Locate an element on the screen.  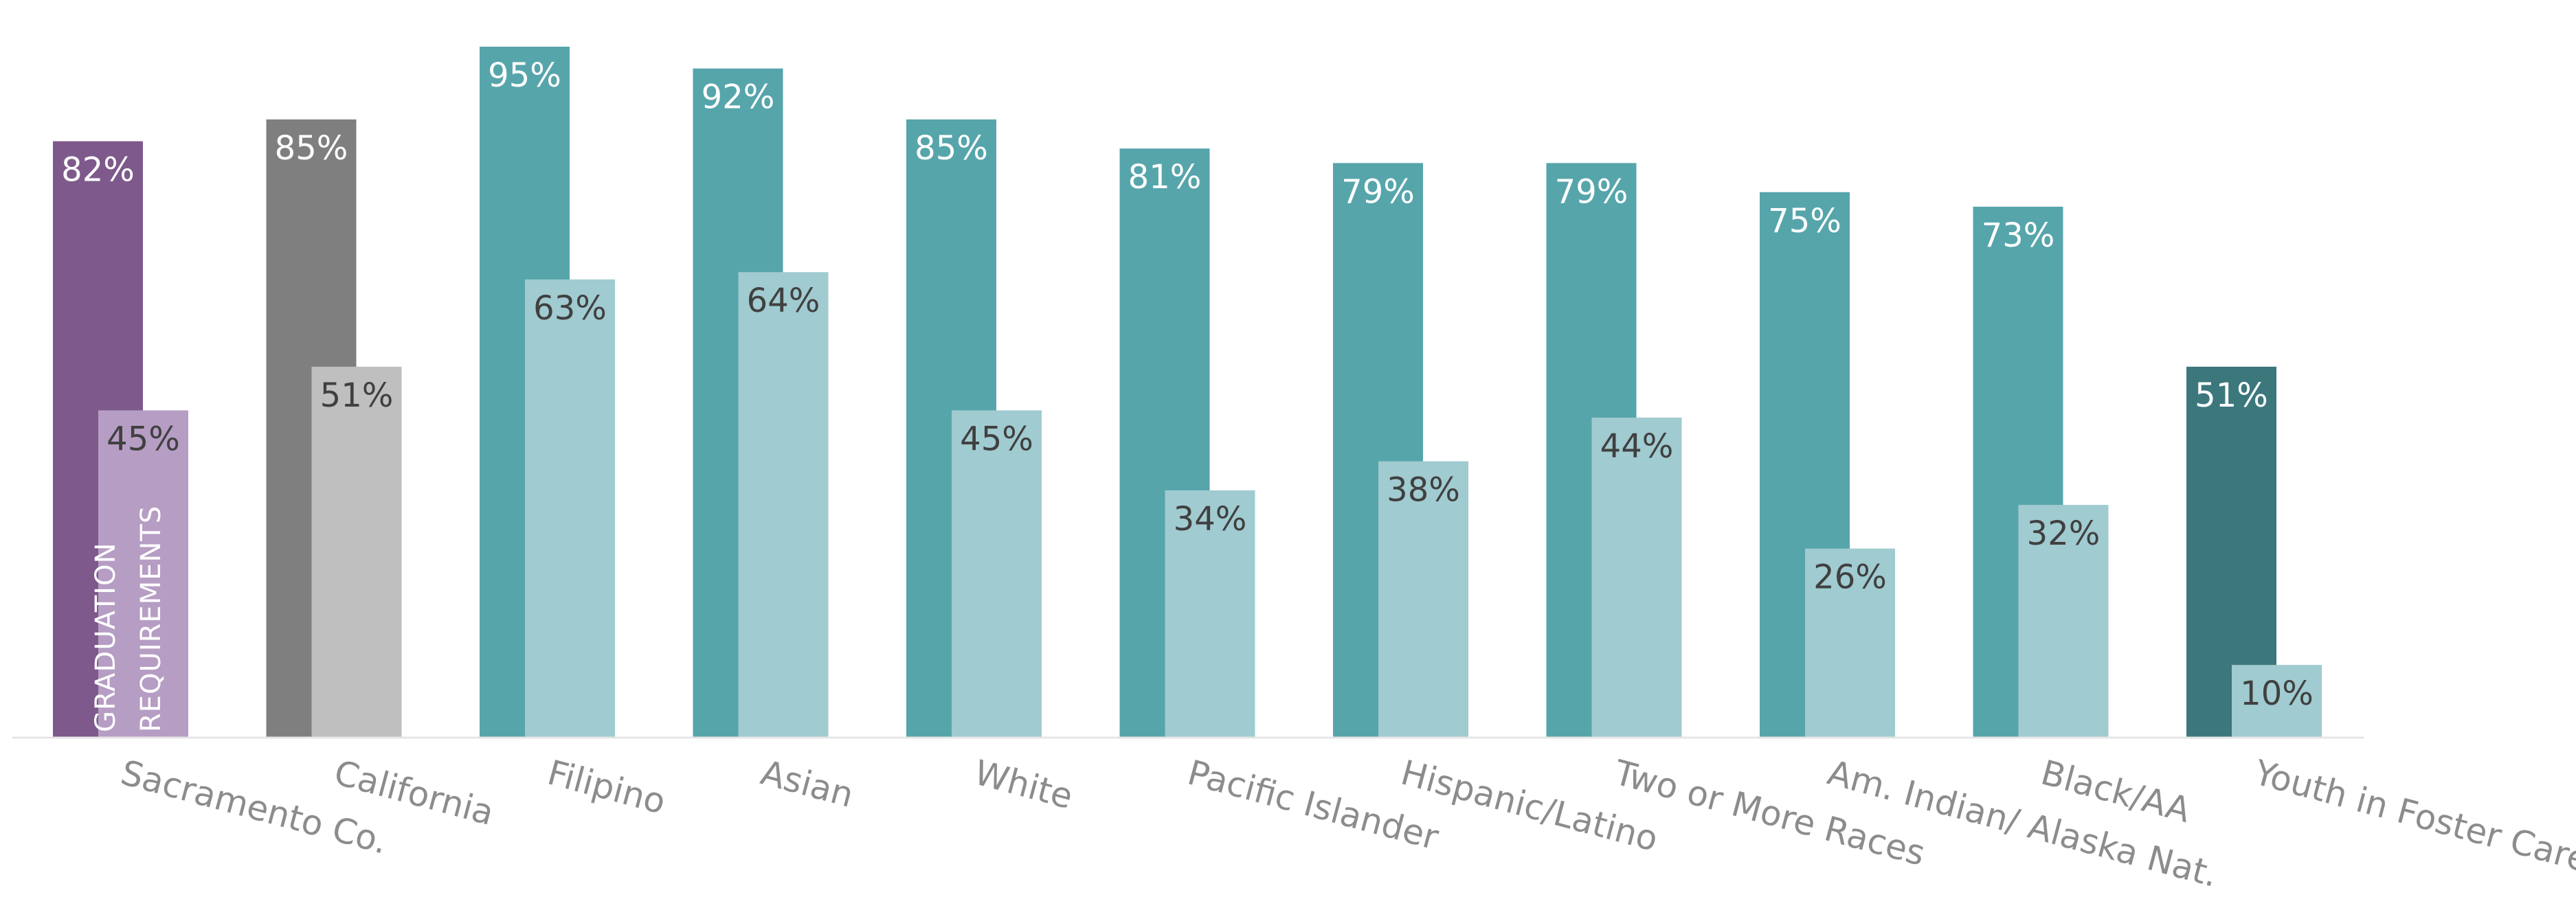
data-label-secondary-6: 38% is located at coordinates (1423, 491).